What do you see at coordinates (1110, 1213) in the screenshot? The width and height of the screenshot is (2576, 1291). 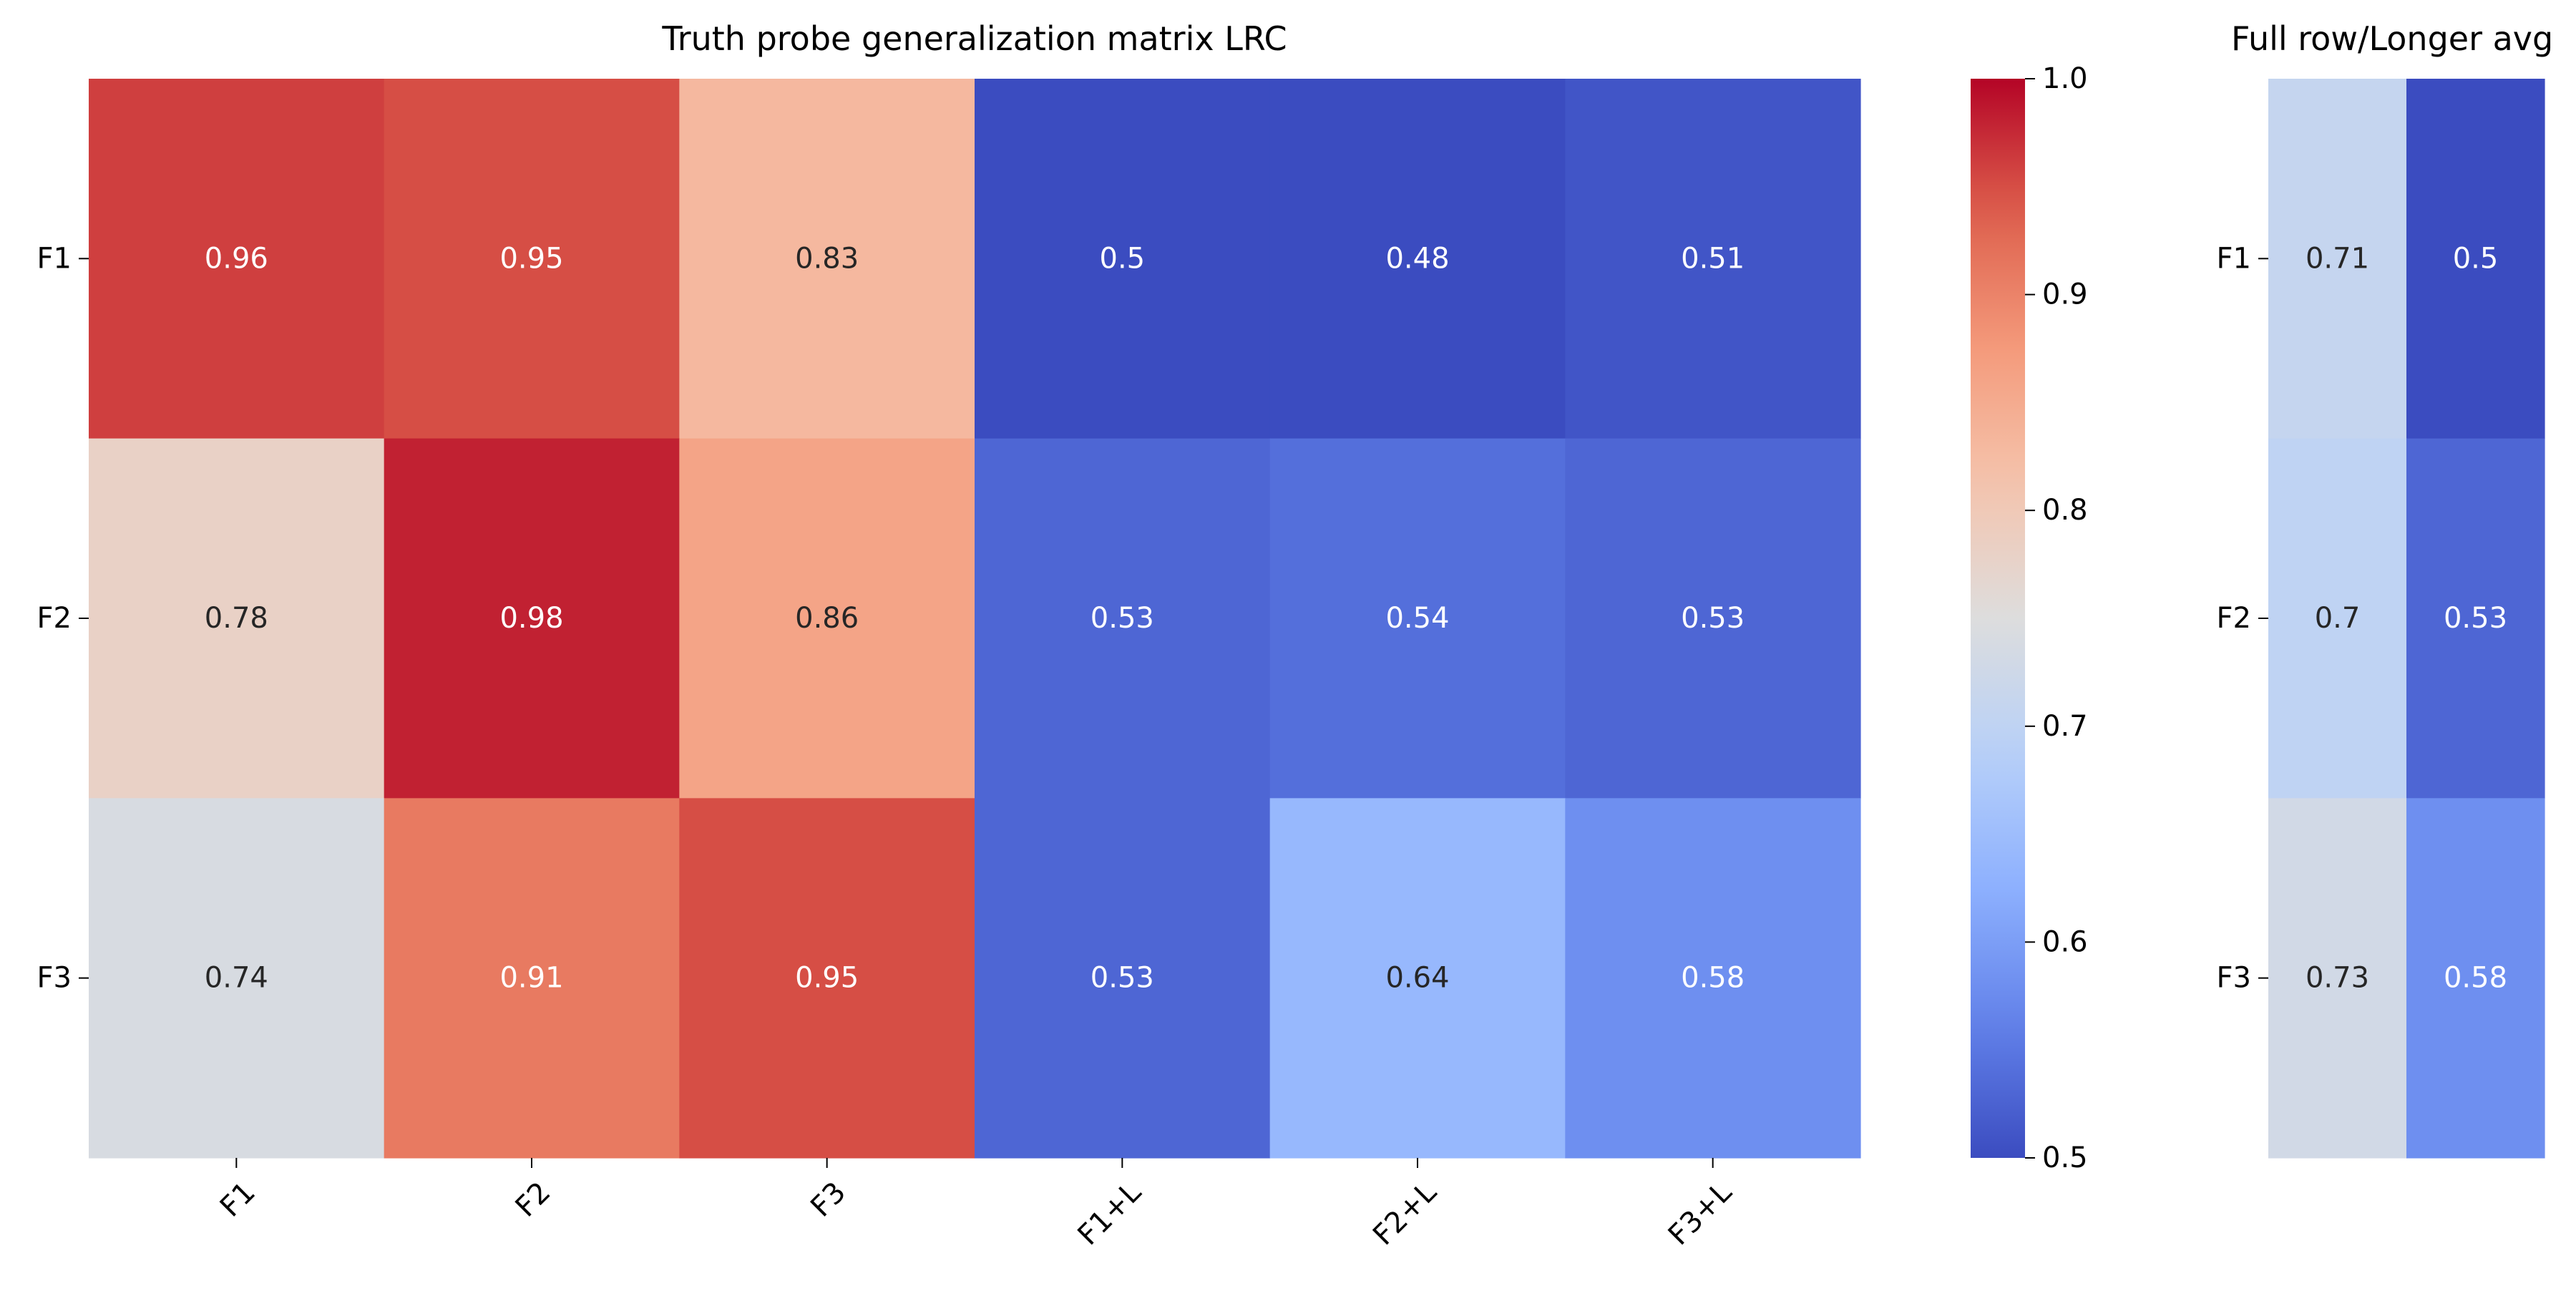 I see `x-tick-label: F1+L` at bounding box center [1110, 1213].